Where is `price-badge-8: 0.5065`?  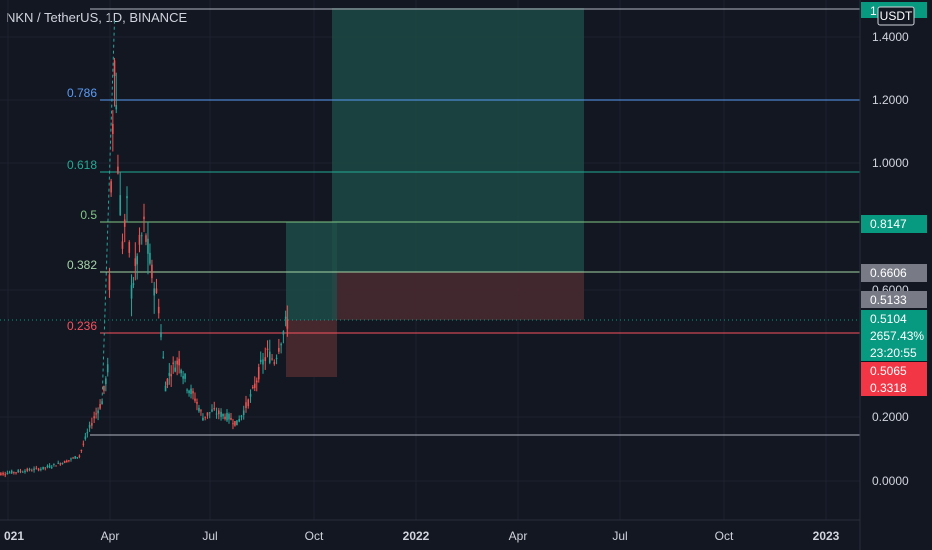 price-badge-8: 0.5065 is located at coordinates (894, 370).